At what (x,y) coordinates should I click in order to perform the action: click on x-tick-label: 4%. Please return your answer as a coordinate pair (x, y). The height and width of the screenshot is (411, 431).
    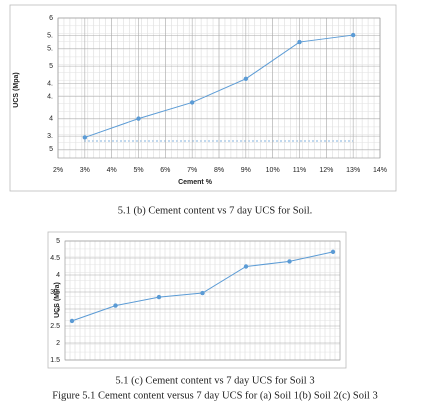
    Looking at the image, I should click on (112, 170).